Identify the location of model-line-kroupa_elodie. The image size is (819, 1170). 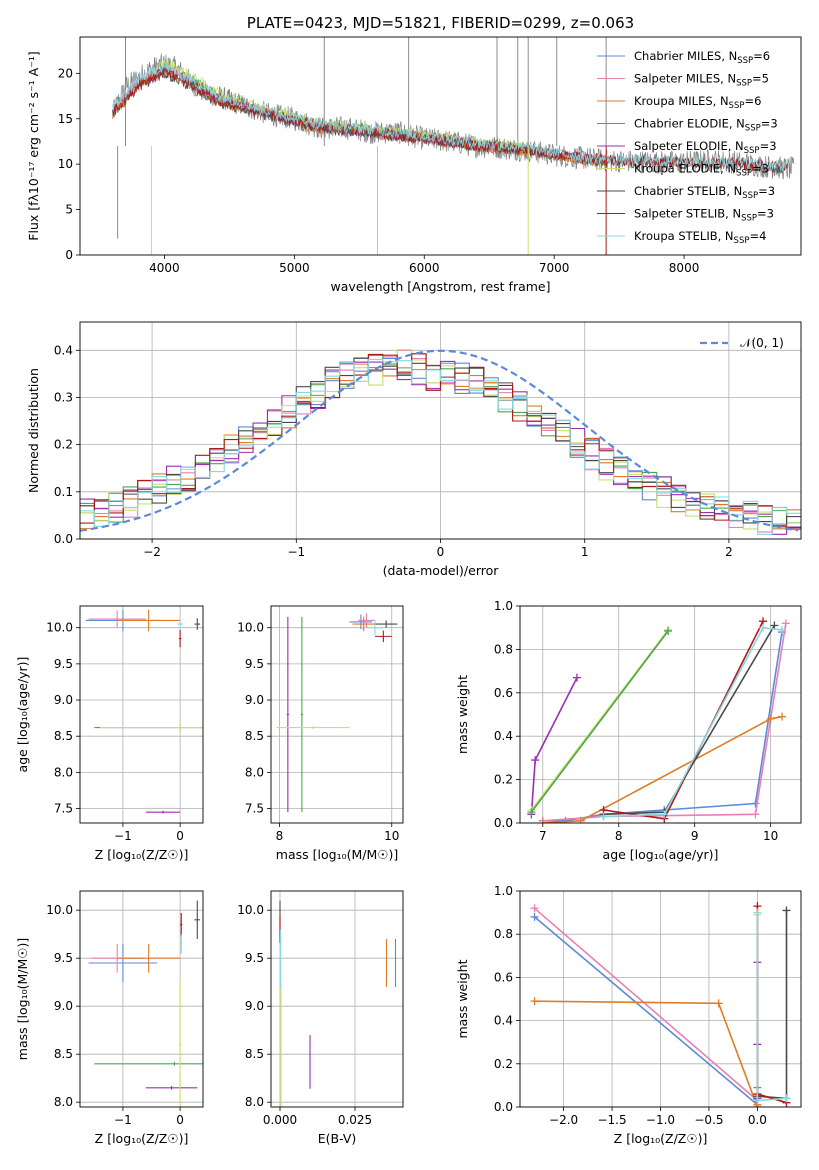
(340, 106).